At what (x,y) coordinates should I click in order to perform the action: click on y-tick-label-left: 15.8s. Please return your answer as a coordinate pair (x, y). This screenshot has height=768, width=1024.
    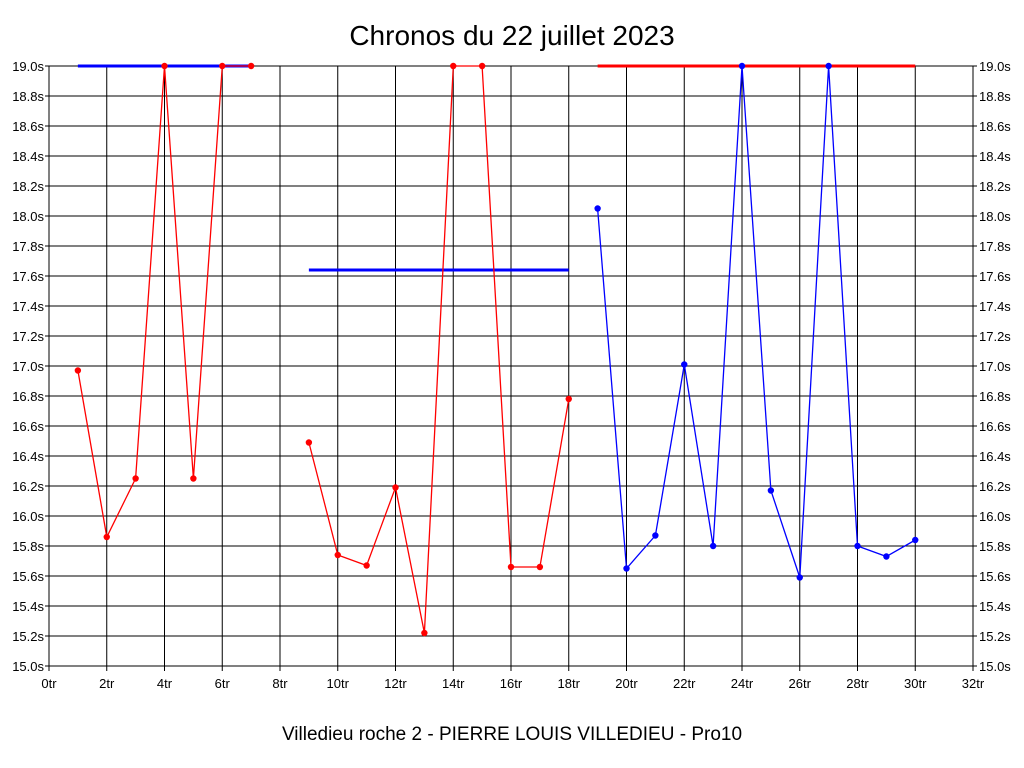
    Looking at the image, I should click on (28, 546).